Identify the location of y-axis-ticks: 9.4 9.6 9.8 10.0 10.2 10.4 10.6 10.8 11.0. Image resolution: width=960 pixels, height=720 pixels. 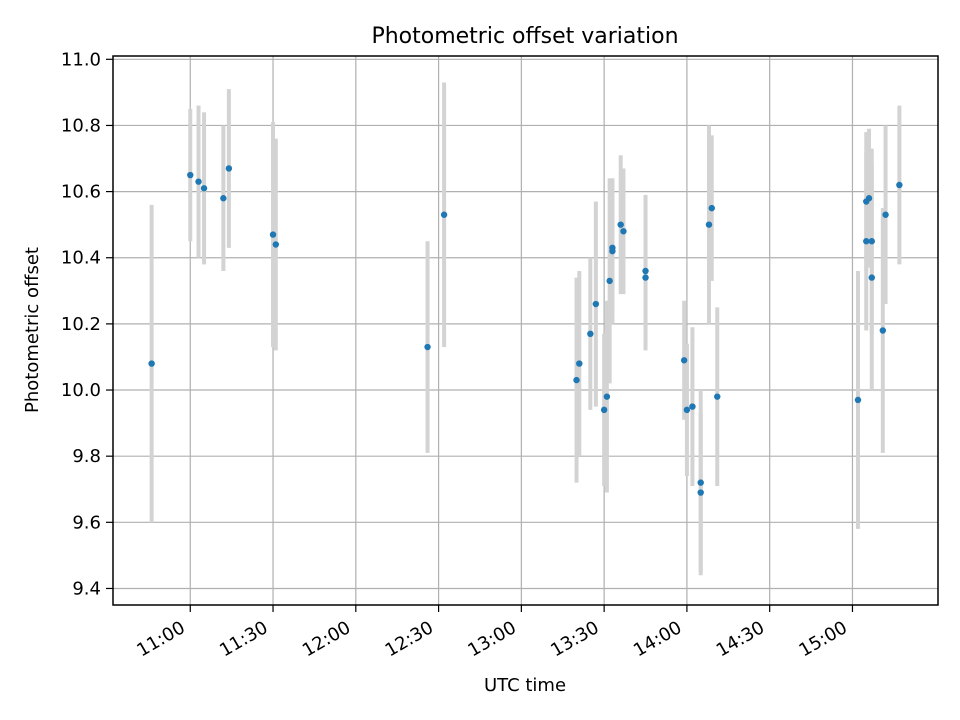
(87, 324).